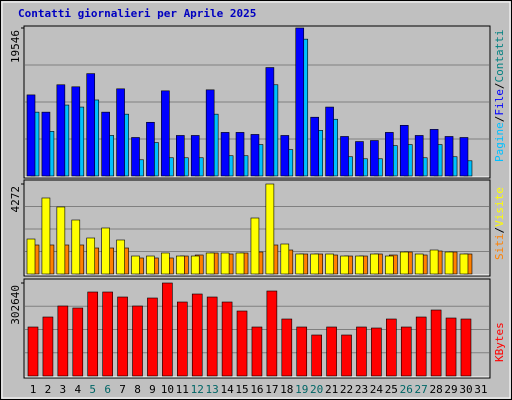 The height and width of the screenshot is (400, 512). I want to click on x-tick-label: 24, so click(377, 389).